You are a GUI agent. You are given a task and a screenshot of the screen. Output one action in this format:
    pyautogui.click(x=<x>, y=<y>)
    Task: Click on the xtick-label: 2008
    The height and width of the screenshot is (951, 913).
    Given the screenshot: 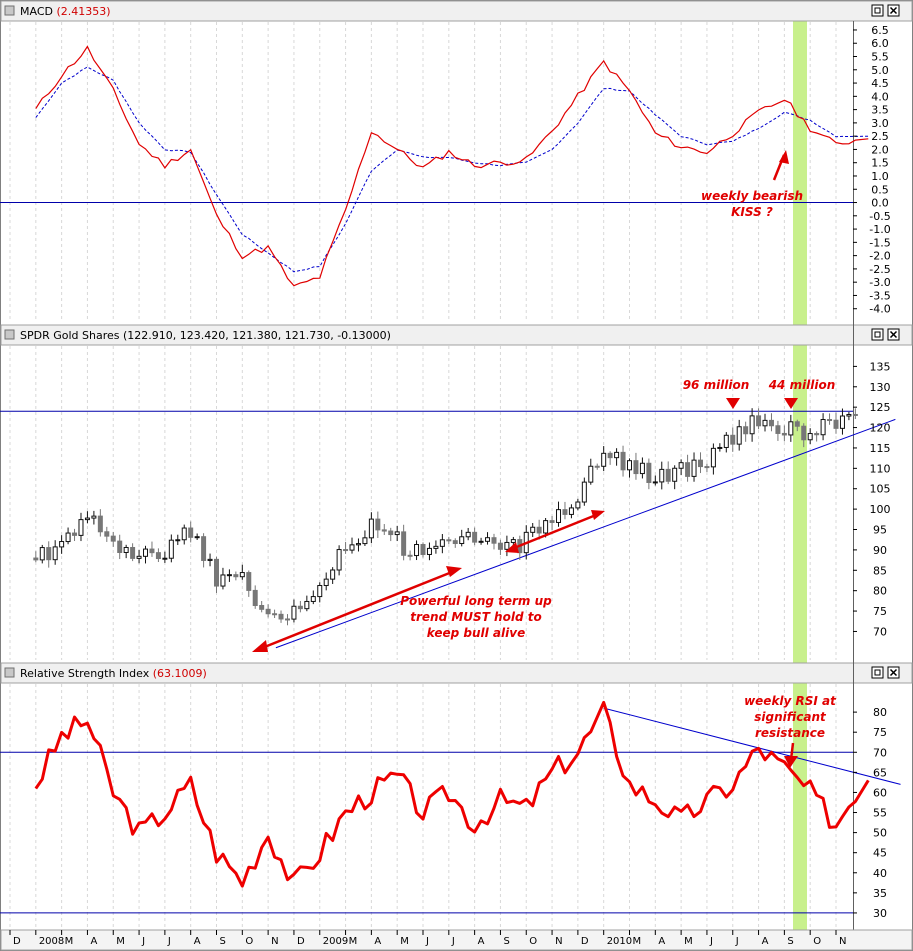 What is the action you would take?
    pyautogui.click(x=51, y=941)
    